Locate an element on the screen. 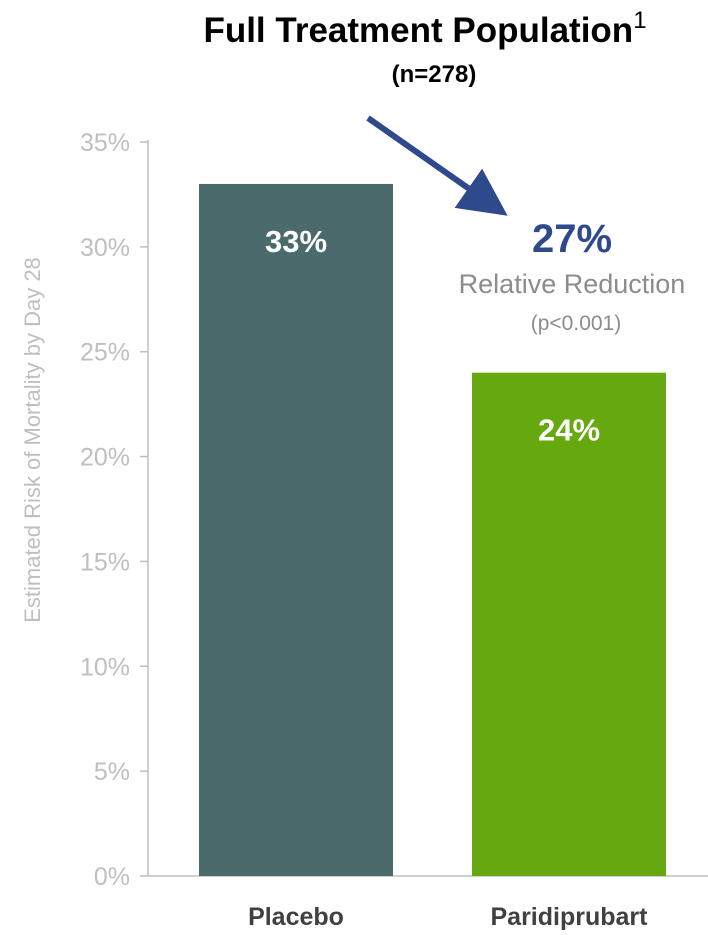 This screenshot has height=935, width=708. chart-title-superscript: 1 is located at coordinates (639, 20).